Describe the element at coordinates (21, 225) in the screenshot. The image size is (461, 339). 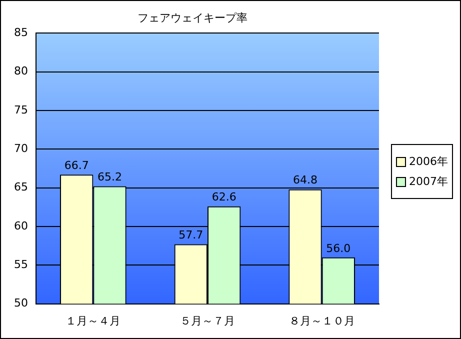
I see `y-tick-label: 60` at that location.